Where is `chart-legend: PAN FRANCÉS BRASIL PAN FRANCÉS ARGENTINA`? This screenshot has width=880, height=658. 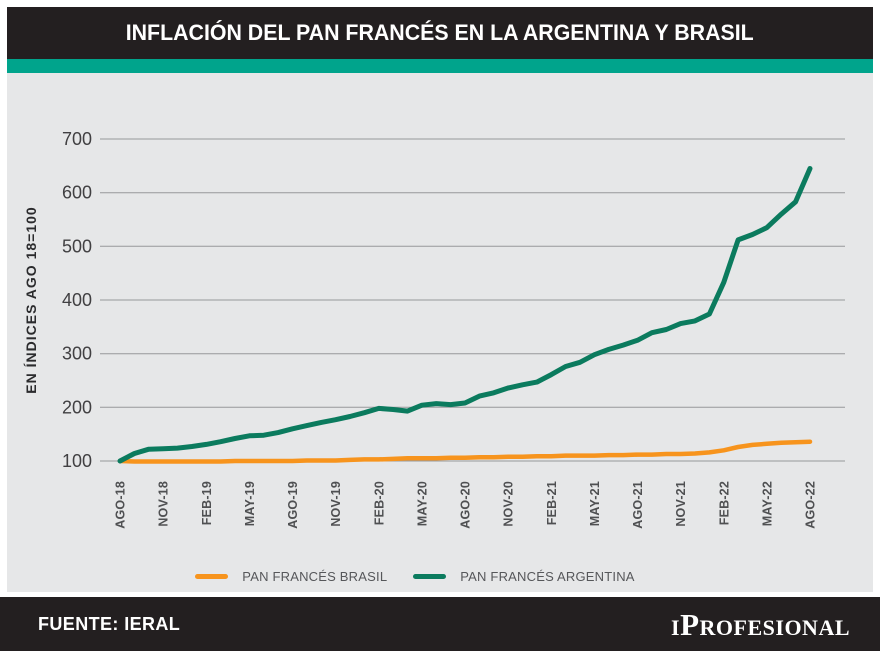
chart-legend: PAN FRANCÉS BRASIL PAN FRANCÉS ARGENTINA is located at coordinates (427, 576).